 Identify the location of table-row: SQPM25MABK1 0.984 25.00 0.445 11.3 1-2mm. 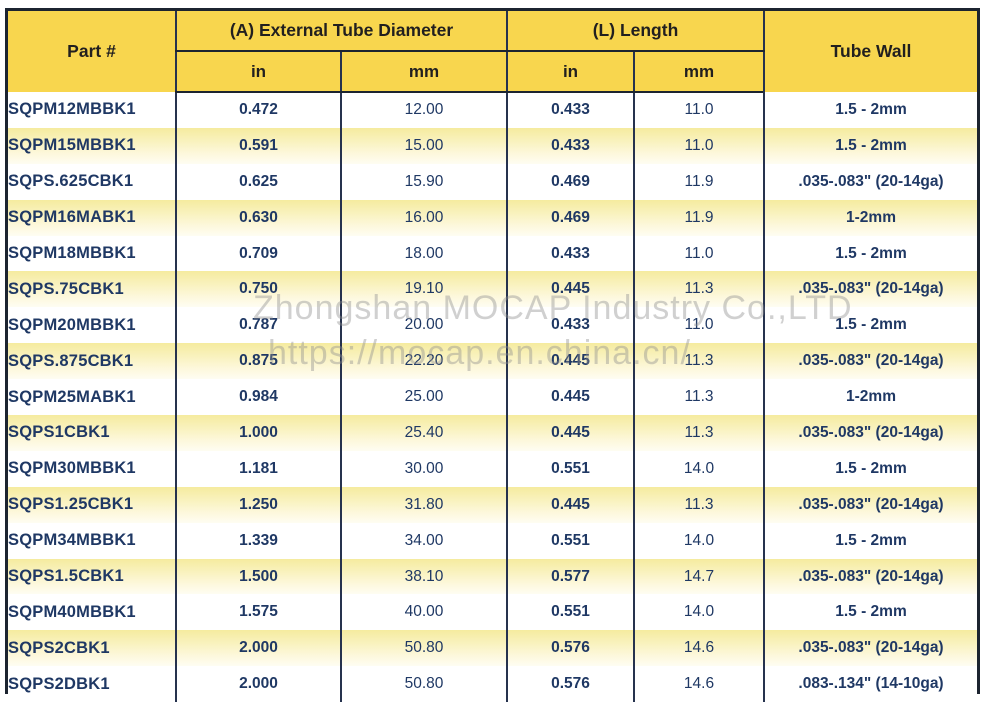
(492, 397).